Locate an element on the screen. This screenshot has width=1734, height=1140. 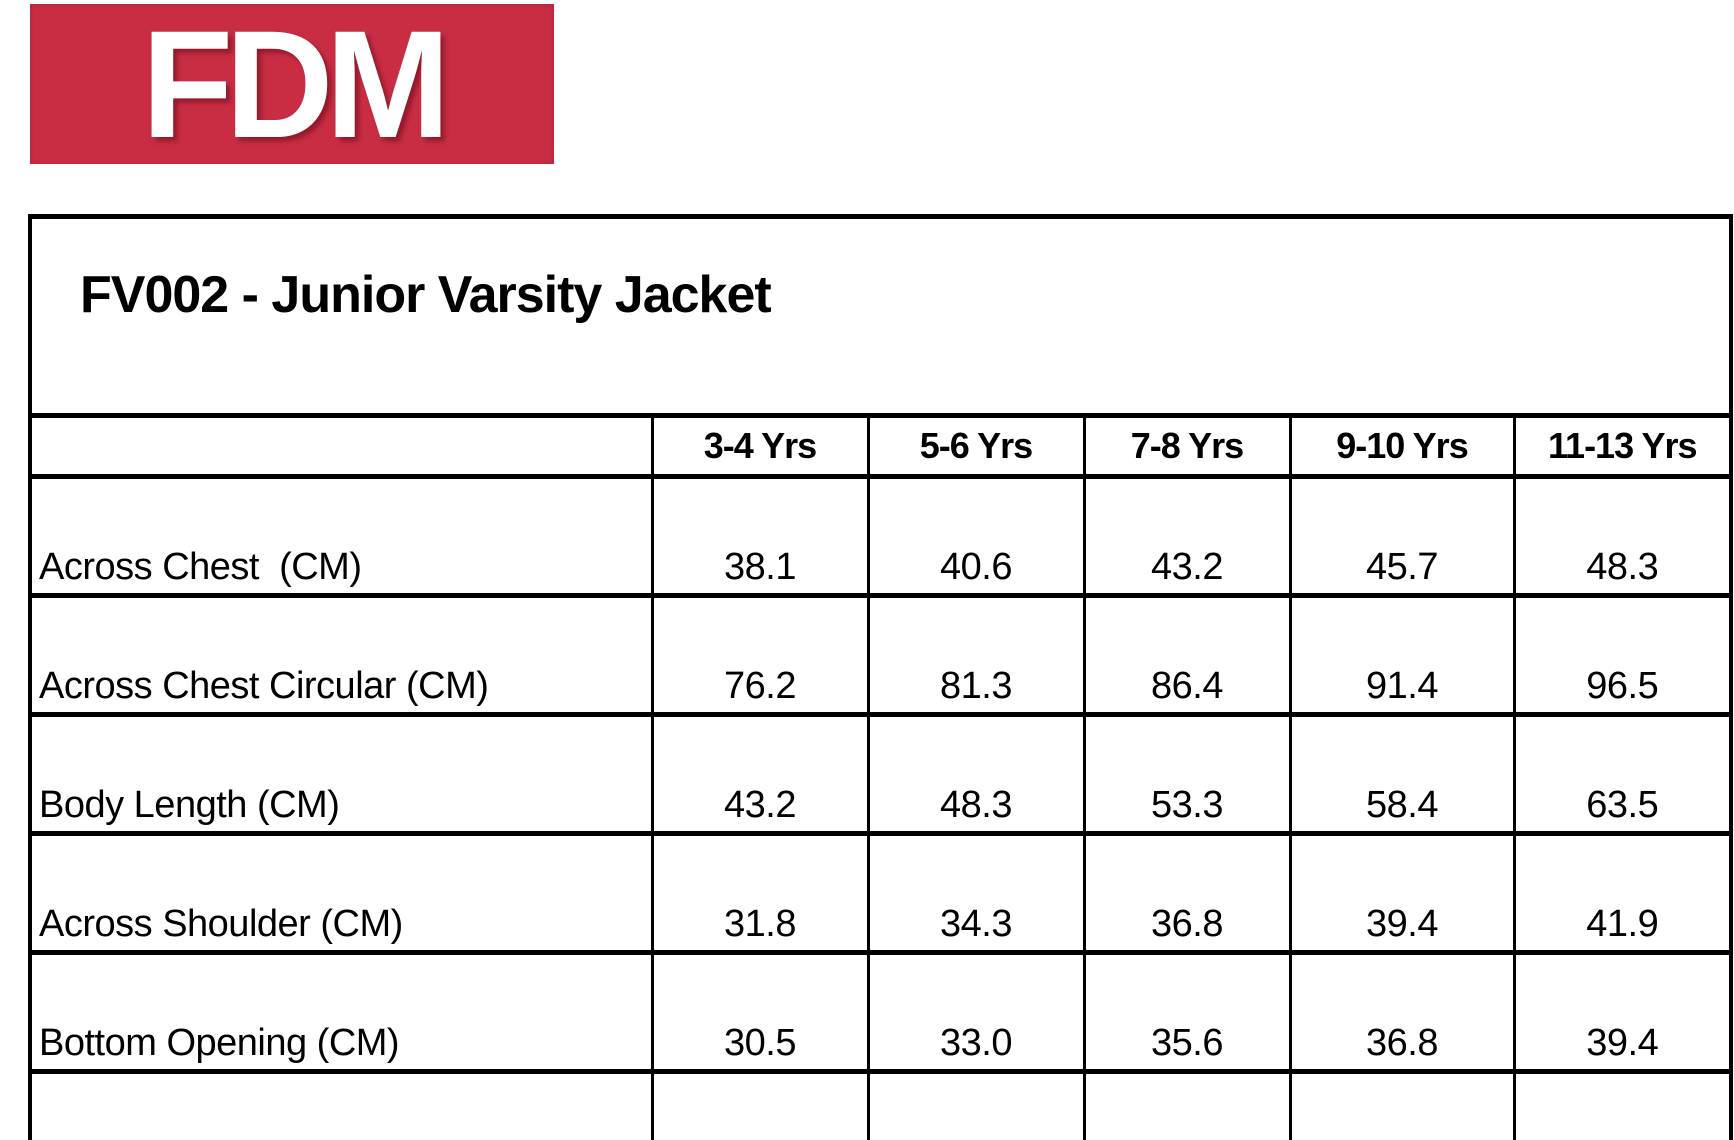
size-header-7-8-yrs: 7-8 Yrs is located at coordinates (1187, 446).